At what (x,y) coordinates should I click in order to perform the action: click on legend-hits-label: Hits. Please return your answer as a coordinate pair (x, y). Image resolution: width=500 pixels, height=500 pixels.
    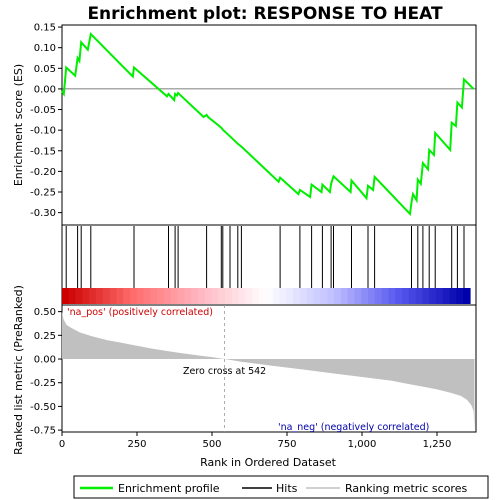
    Looking at the image, I should click on (287, 488).